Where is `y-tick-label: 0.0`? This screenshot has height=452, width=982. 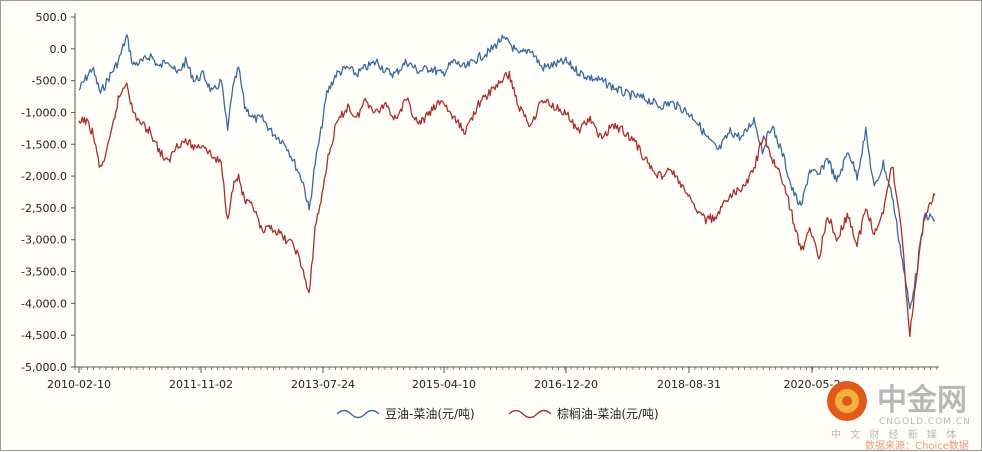 y-tick-label: 0.0 is located at coordinates (59, 49).